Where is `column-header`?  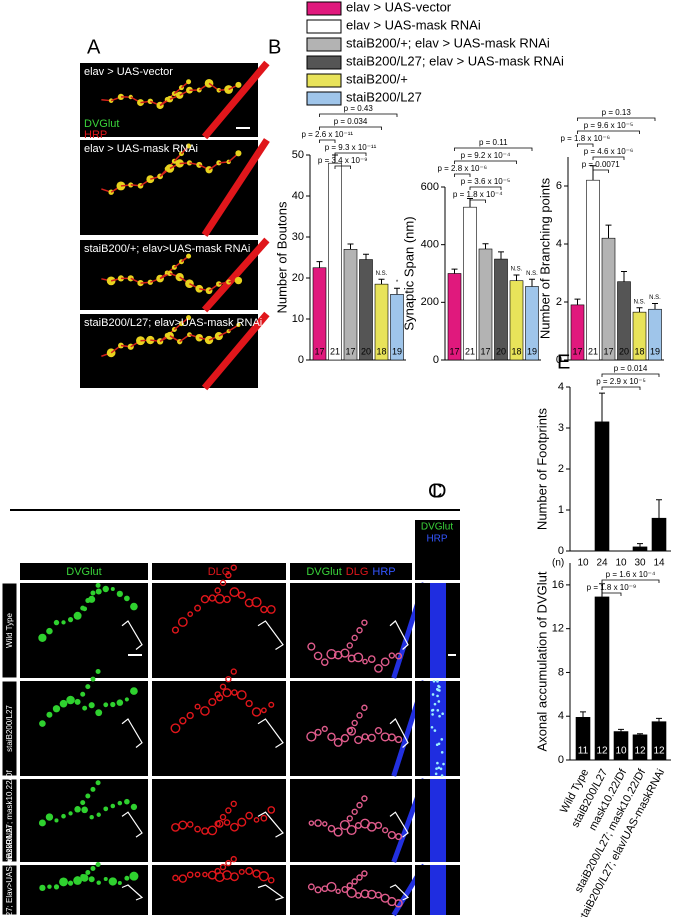 column-header is located at coordinates (219, 571).